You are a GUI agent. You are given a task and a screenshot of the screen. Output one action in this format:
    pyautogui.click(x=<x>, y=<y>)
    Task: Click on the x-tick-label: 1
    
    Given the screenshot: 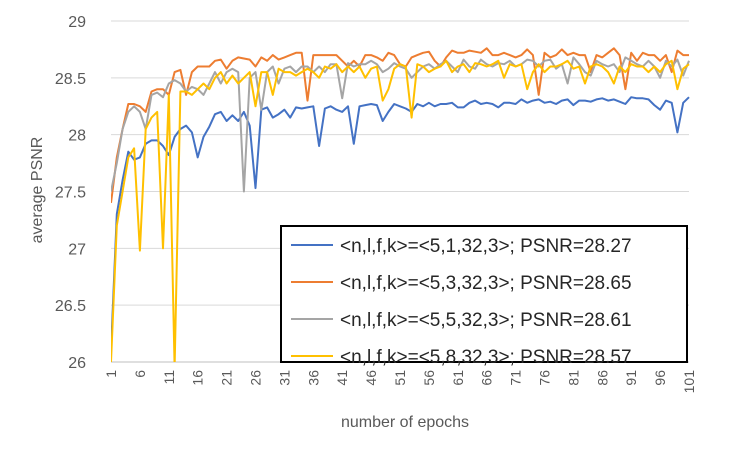 What is the action you would take?
    pyautogui.click(x=111, y=374)
    